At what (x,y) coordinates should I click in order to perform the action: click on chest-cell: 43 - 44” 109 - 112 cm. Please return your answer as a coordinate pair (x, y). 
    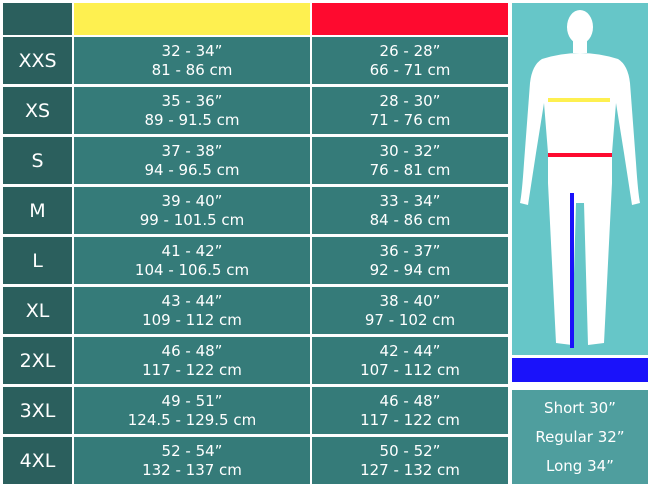
    Looking at the image, I should click on (192, 310).